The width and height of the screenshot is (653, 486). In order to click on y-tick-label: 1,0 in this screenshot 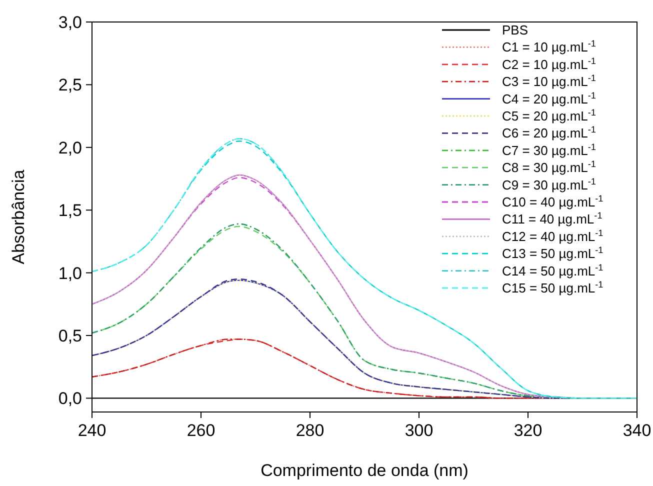, I will do `click(70, 273)`.